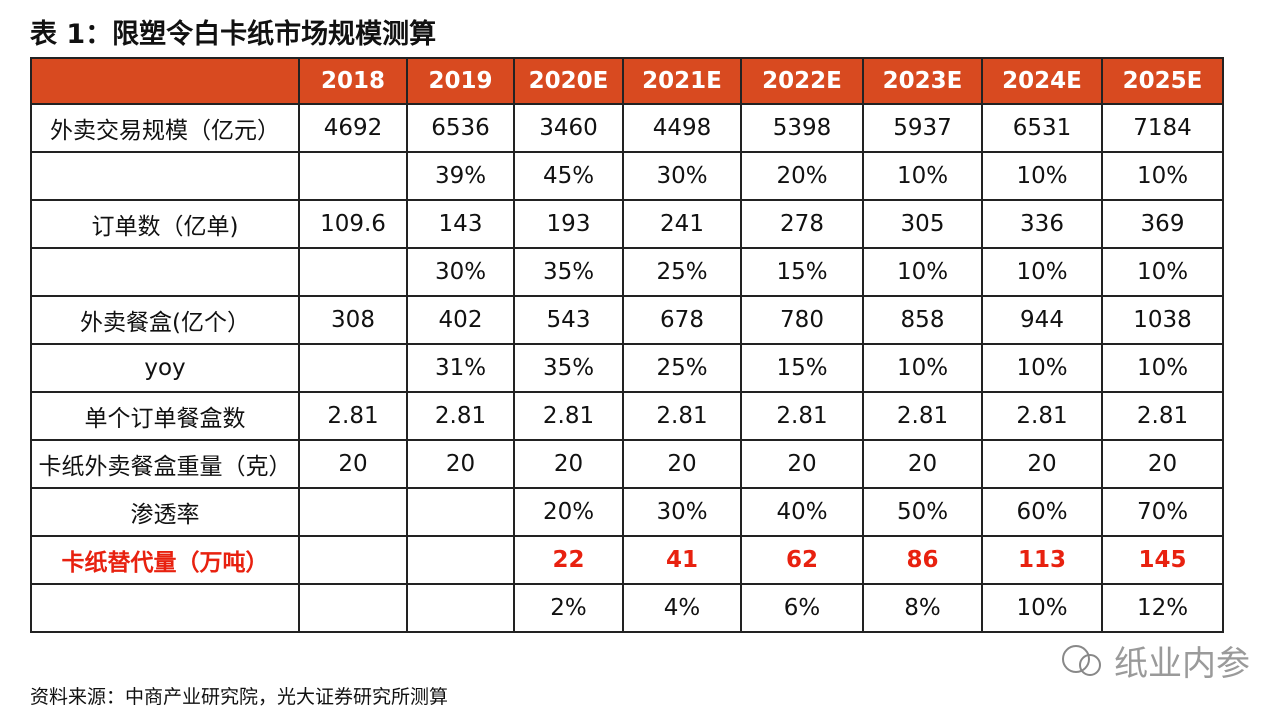 This screenshot has width=1280, height=714. I want to click on table-cell: 外卖餐盒(亿个）, so click(165, 320).